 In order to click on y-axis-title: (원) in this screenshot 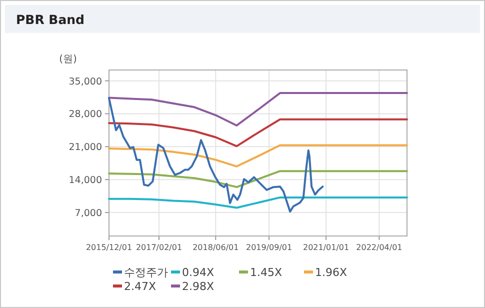, I will do `click(68, 59)`.